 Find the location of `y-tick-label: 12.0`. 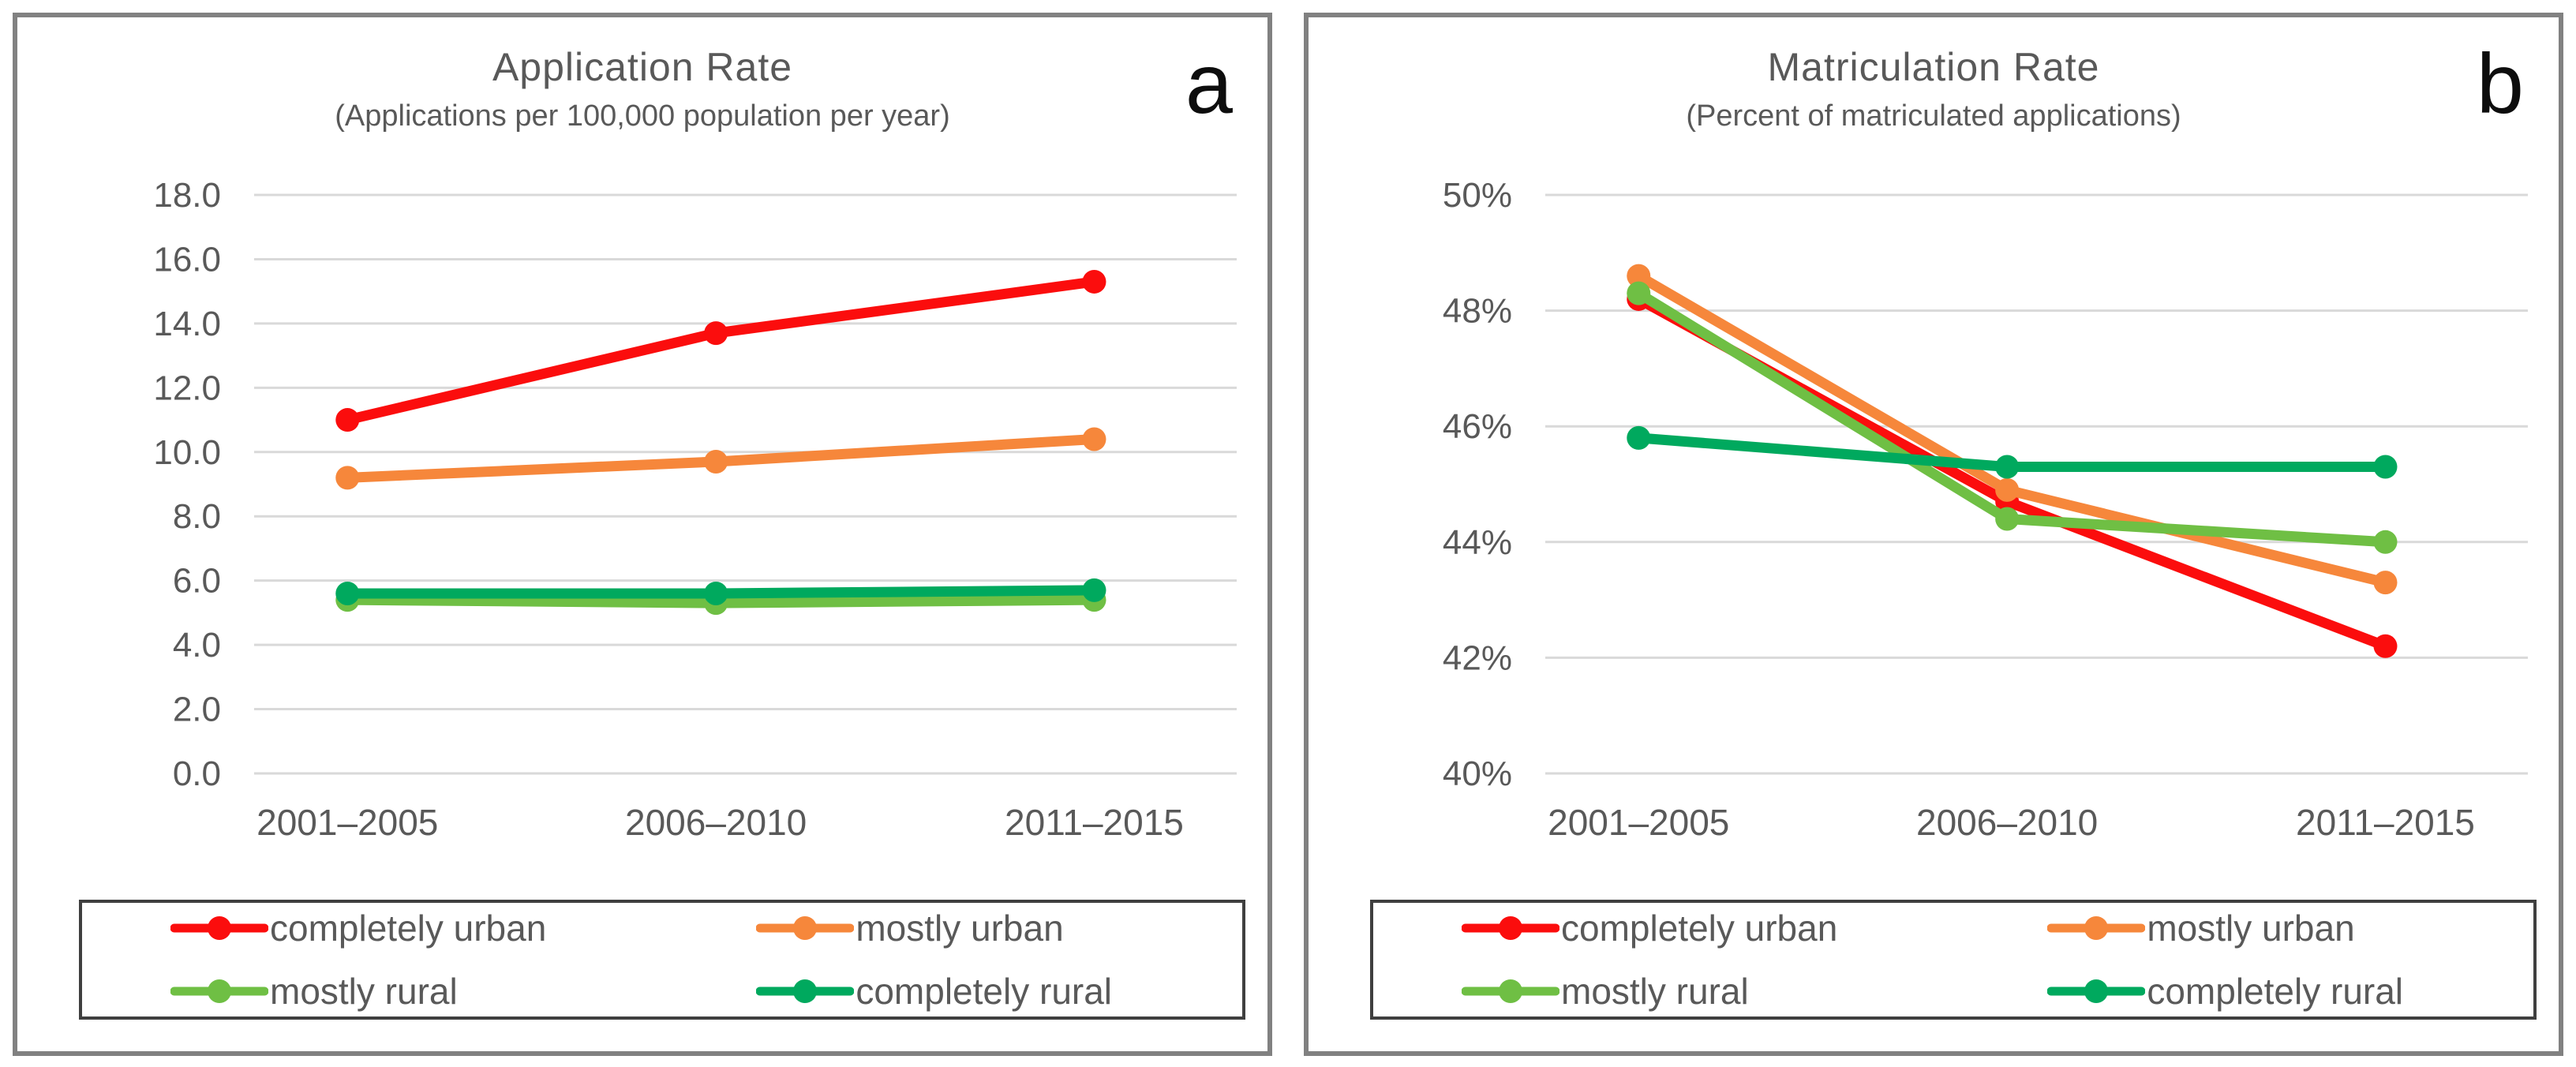

y-tick-label: 12.0 is located at coordinates (187, 388).